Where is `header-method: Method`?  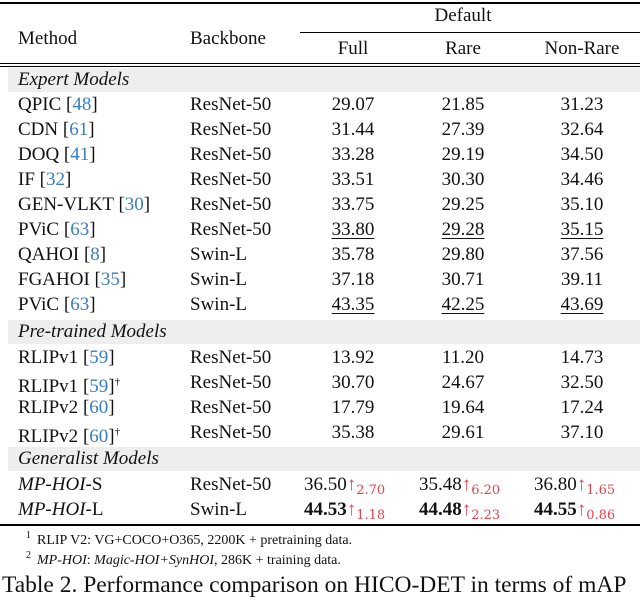
header-method: Method is located at coordinates (48, 38).